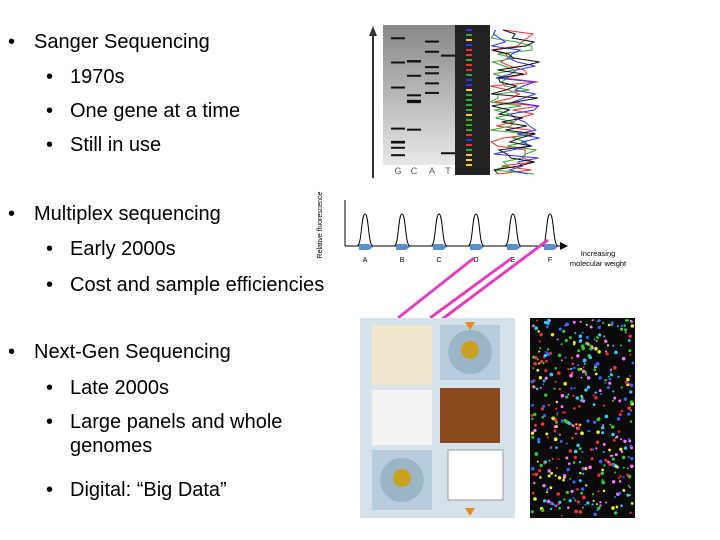 This screenshot has height=540, width=720. Describe the element at coordinates (320, 224) in the screenshot. I see `axis-label: Relative fluorescence` at that location.